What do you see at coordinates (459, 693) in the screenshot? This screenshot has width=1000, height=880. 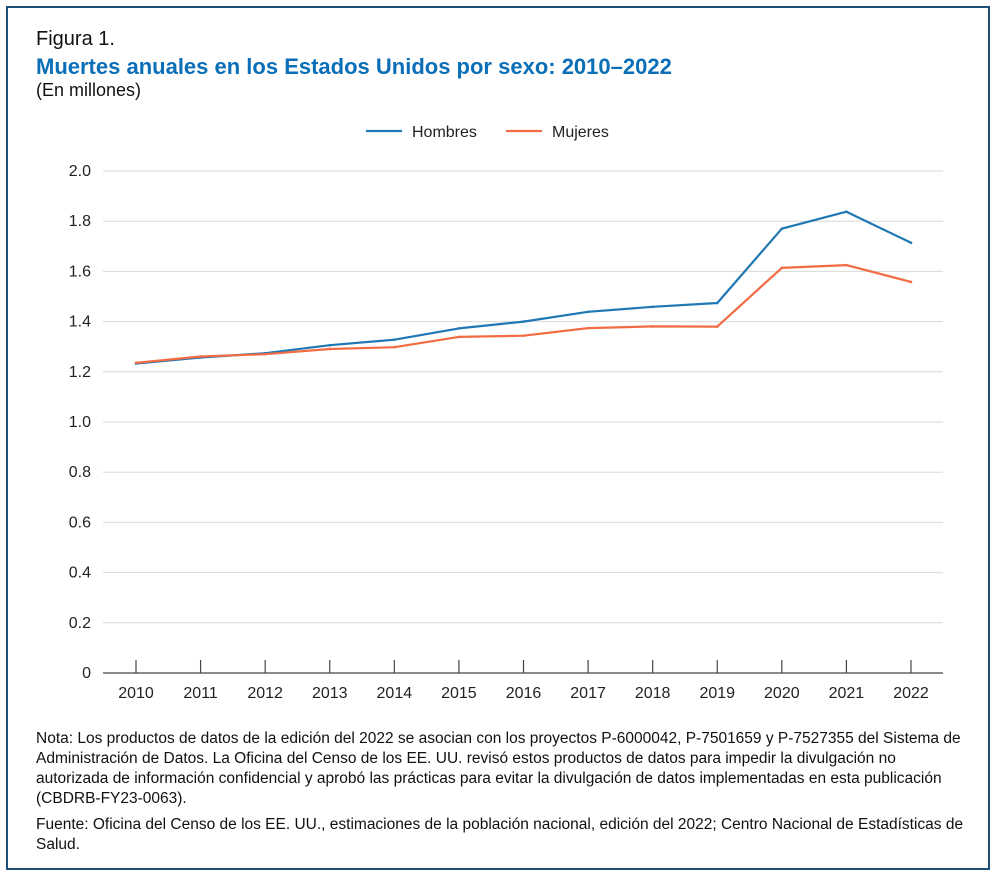 I see `x-tick-label: 2015` at bounding box center [459, 693].